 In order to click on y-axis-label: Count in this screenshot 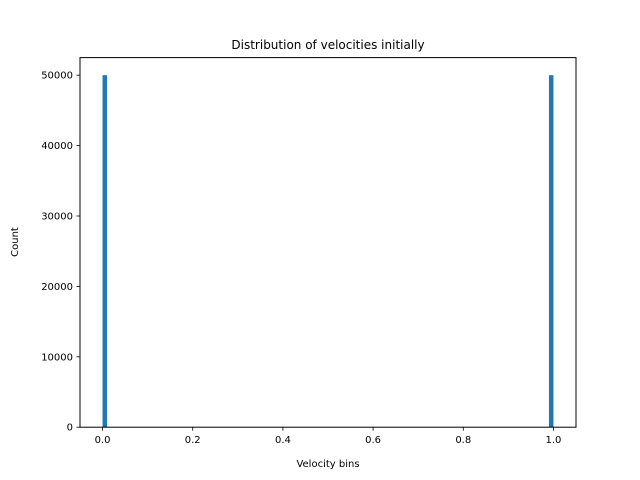, I will do `click(15, 242)`.